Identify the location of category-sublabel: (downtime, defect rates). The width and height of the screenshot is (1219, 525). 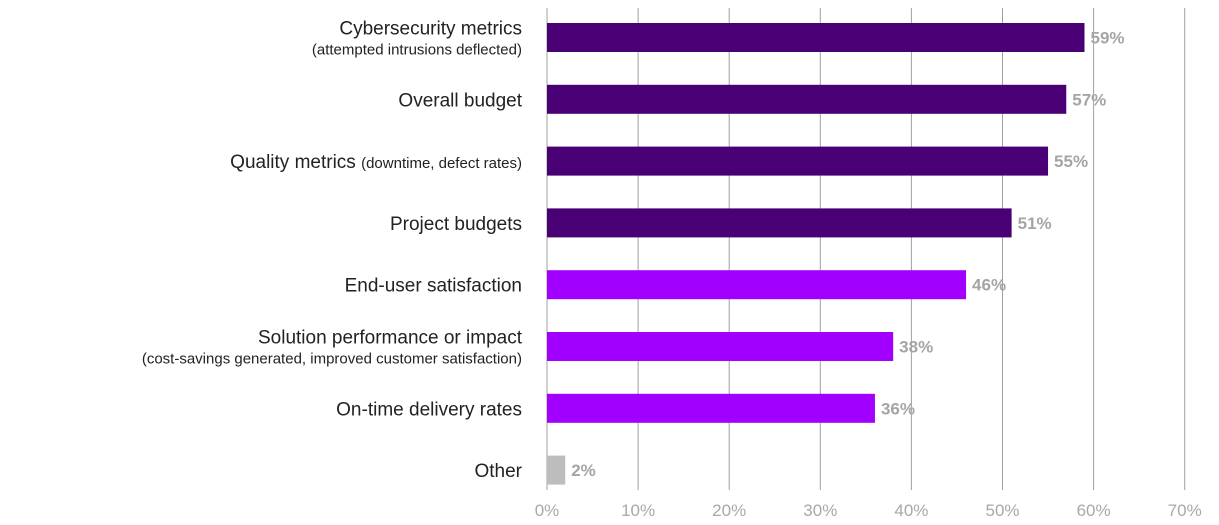
(441, 163).